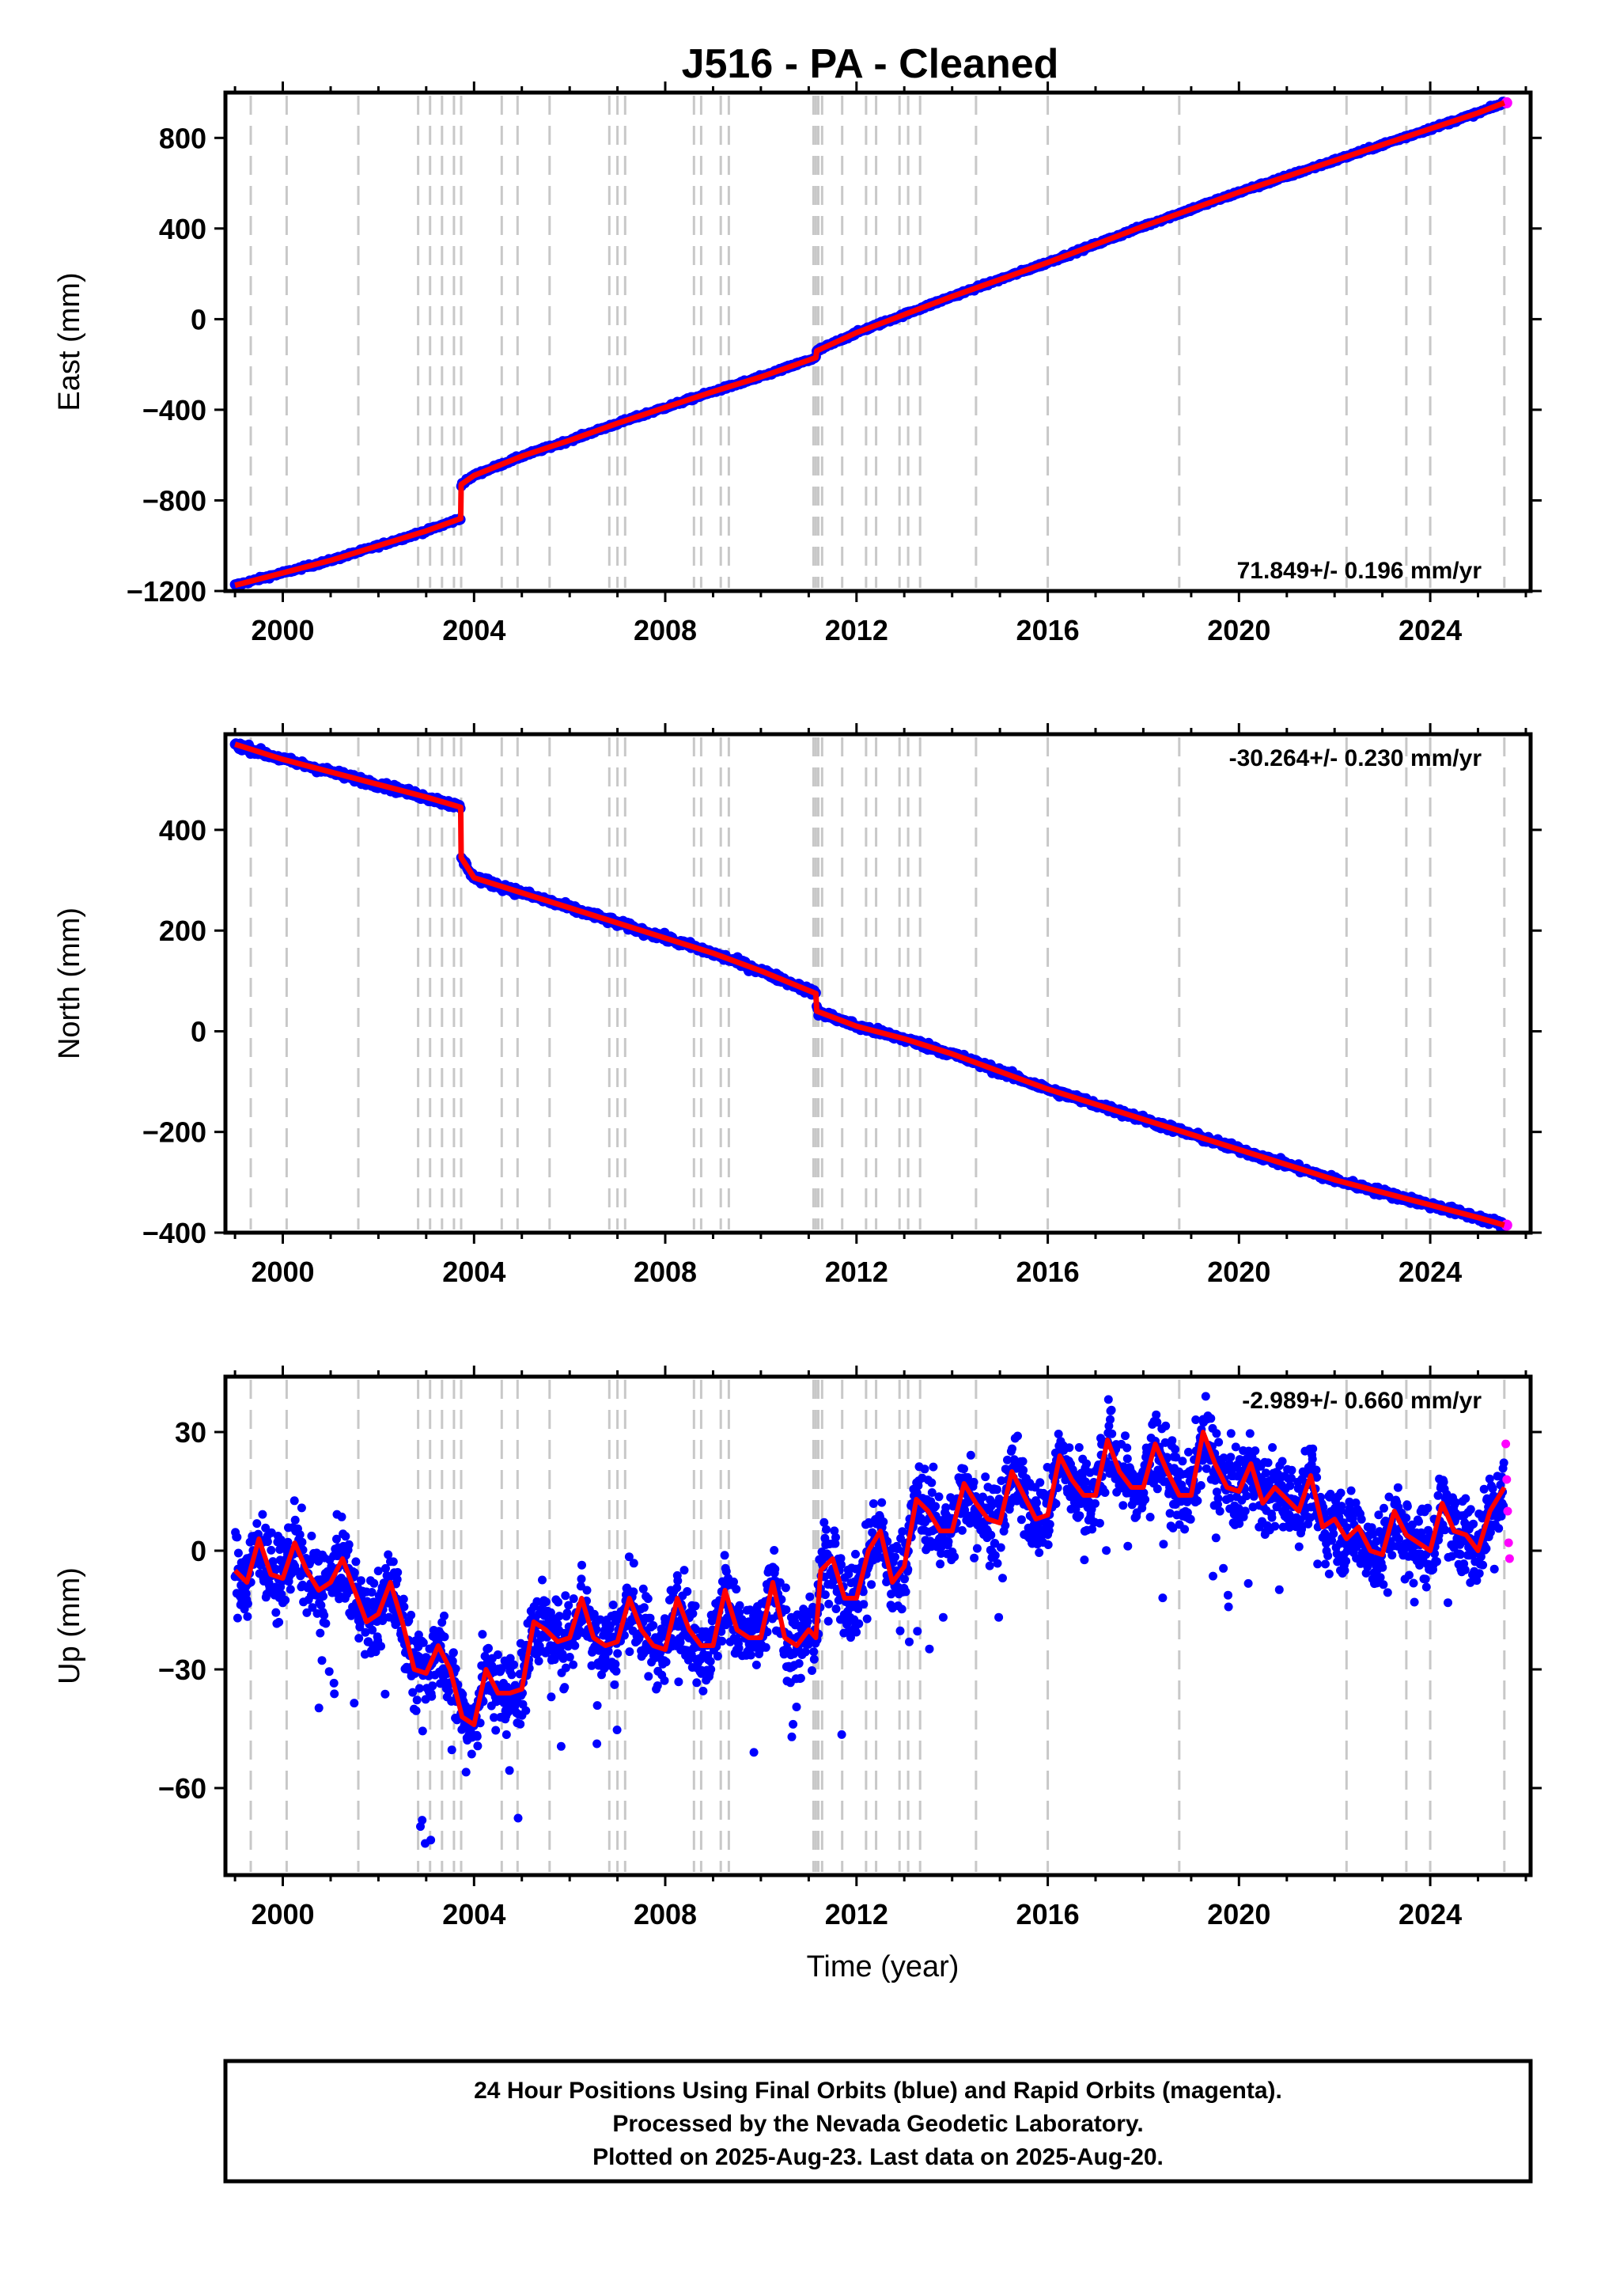 The width and height of the screenshot is (1601, 2296). What do you see at coordinates (282, 1272) in the screenshot?
I see `x-tick-label: 2000` at bounding box center [282, 1272].